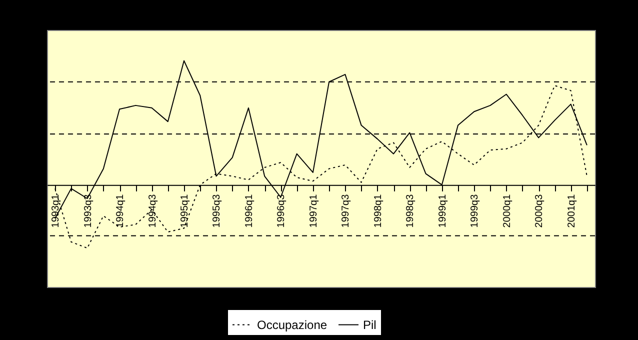 The image size is (638, 340). Describe the element at coordinates (88, 211) in the screenshot. I see `x-tick-label: 1993q3` at that location.